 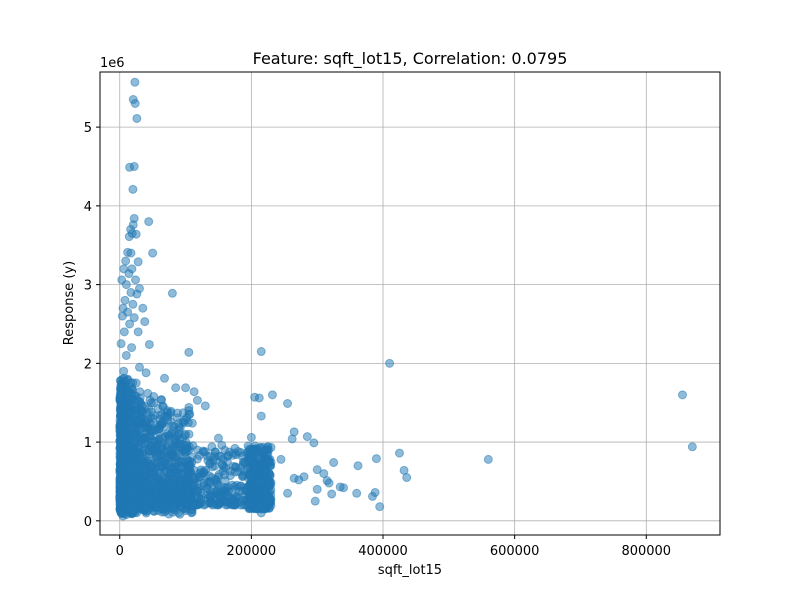 I want to click on y-tick-label: 0, so click(x=88, y=522).